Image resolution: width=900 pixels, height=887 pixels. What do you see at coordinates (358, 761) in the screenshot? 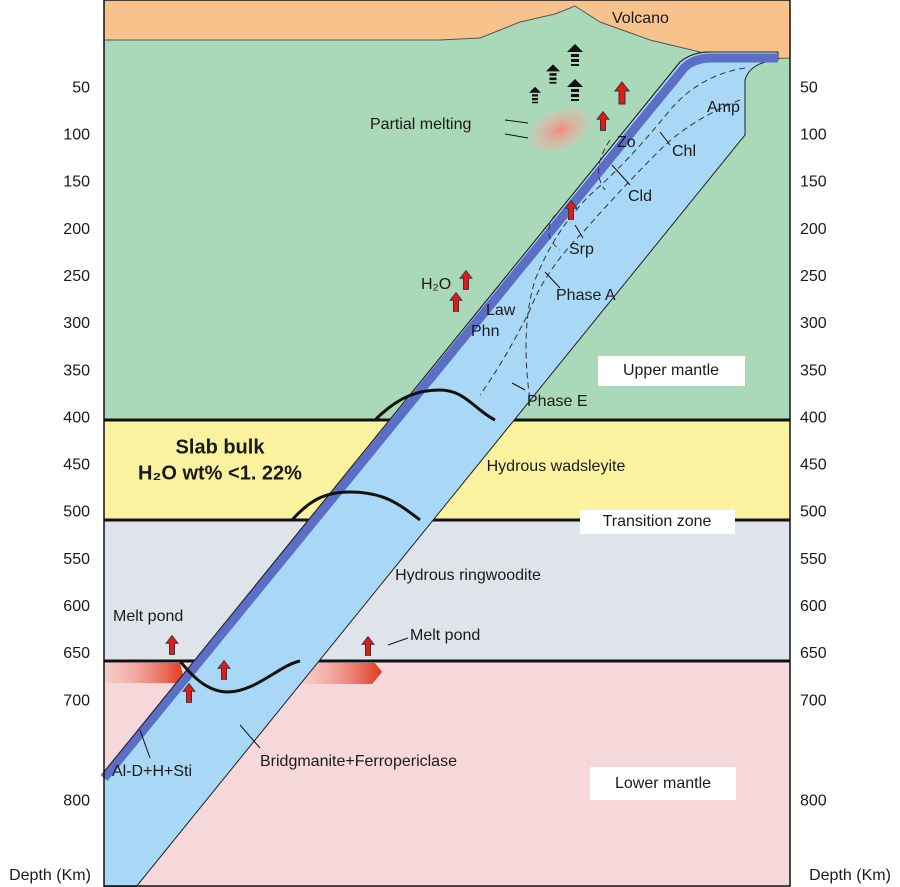
I see `label: Bridgmanite+Ferropericlase` at bounding box center [358, 761].